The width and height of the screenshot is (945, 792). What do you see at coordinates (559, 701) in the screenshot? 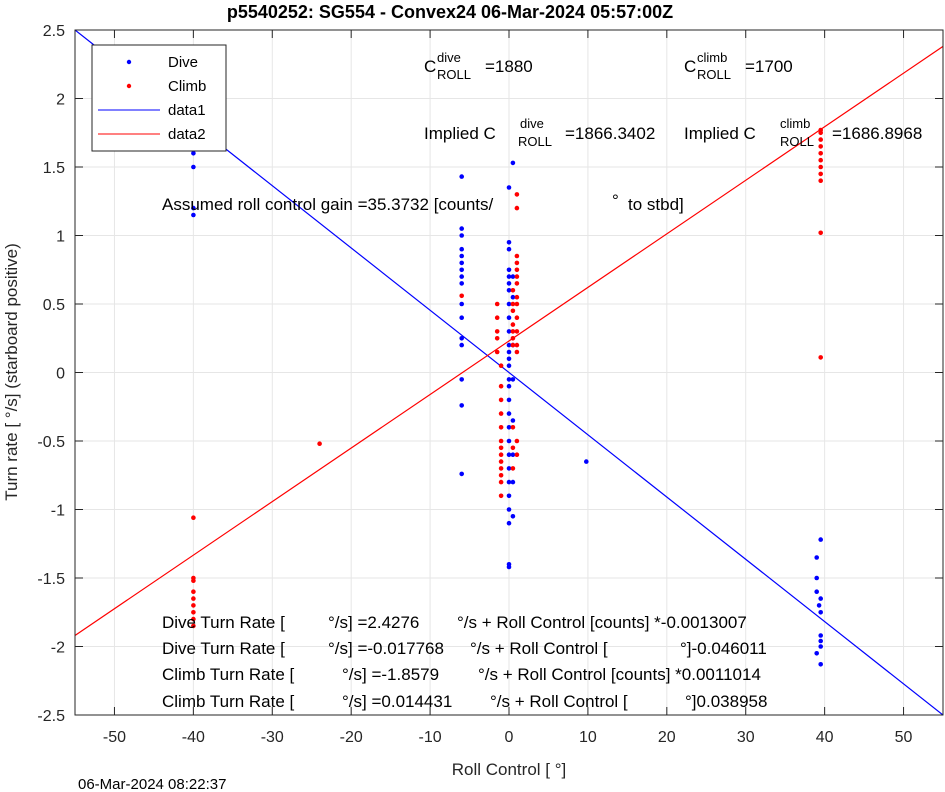
I see `svg-text: °/s + Roll Control [` at bounding box center [559, 701].